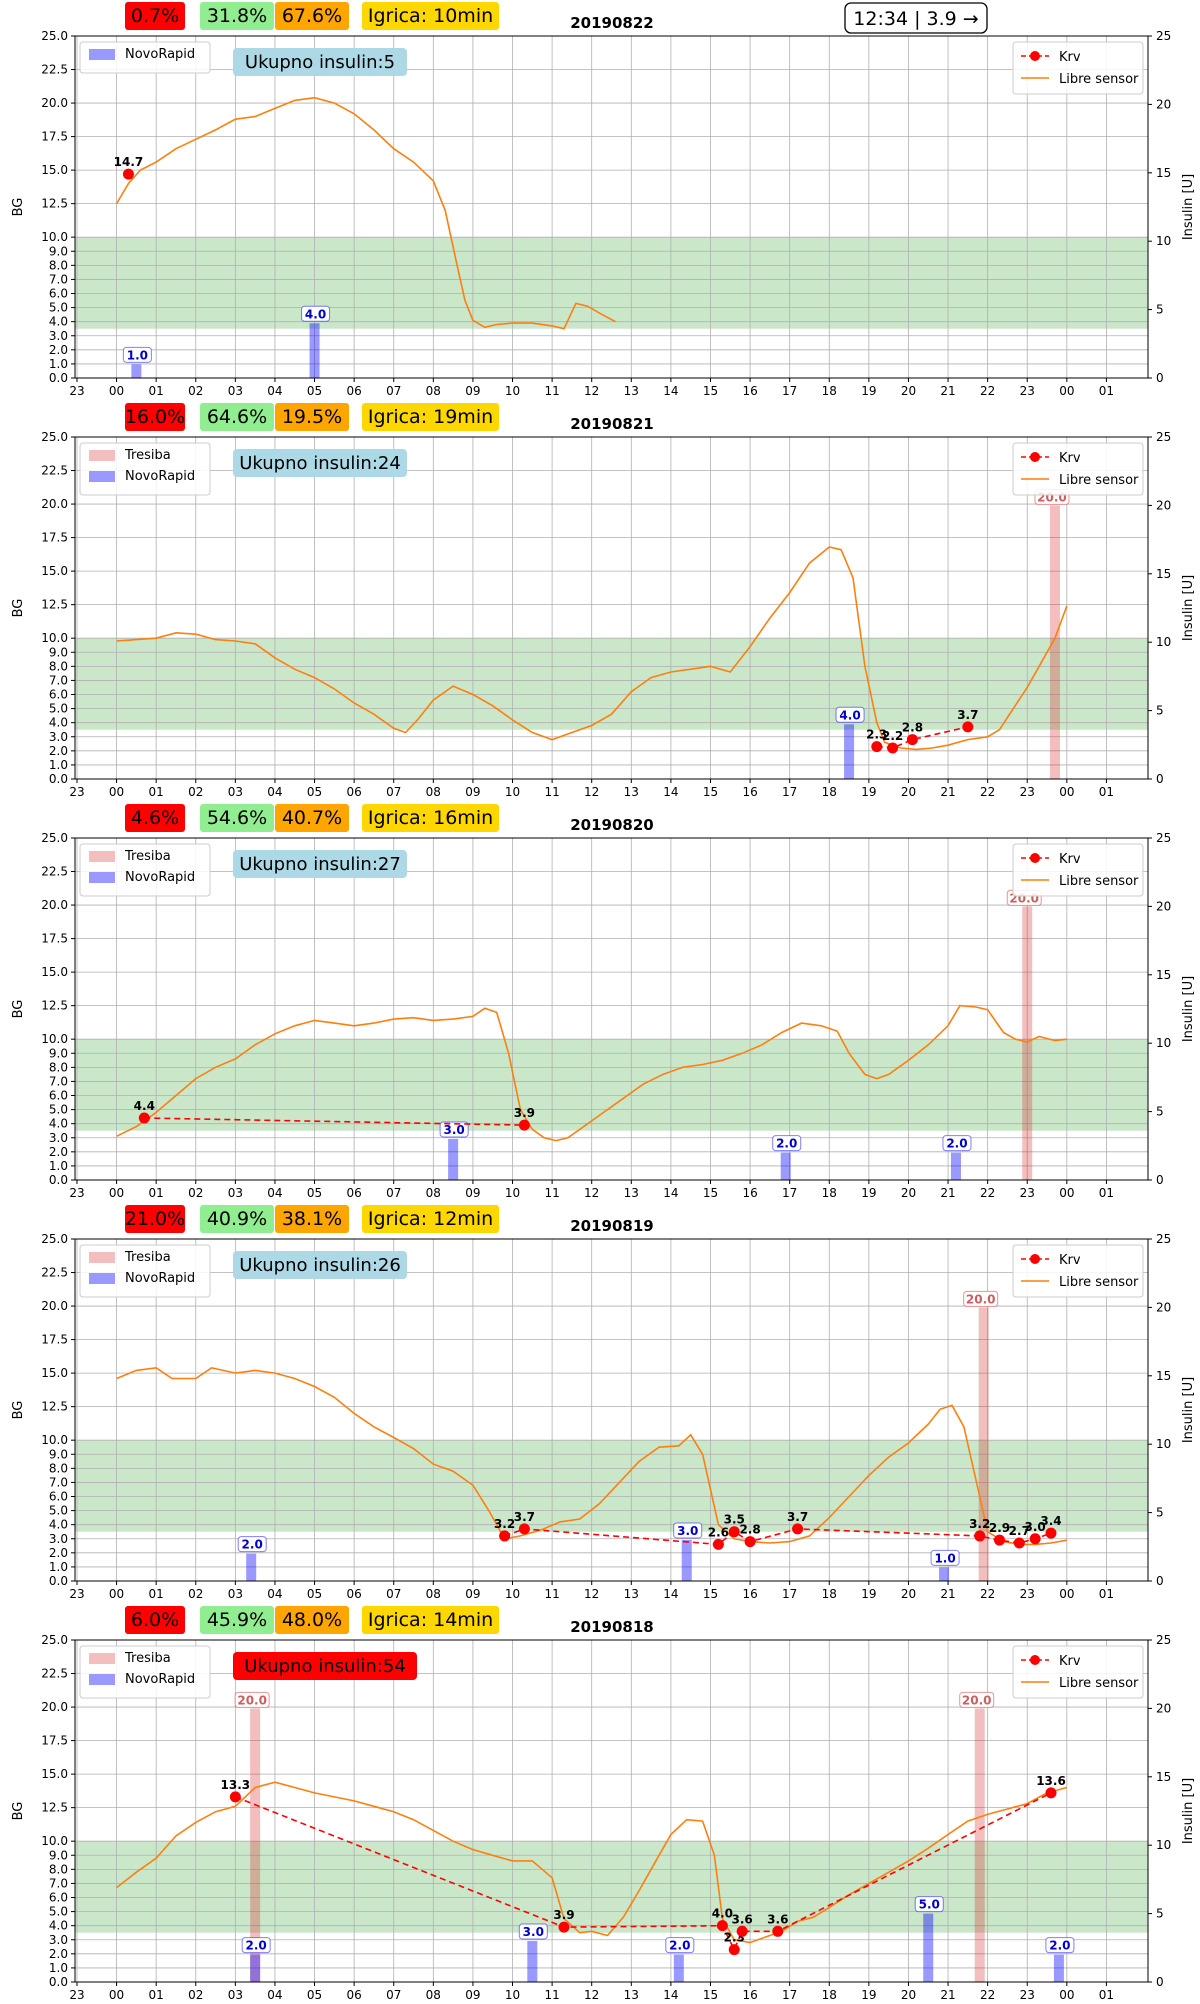  What do you see at coordinates (524, 1113) in the screenshot?
I see `blood-point-label: 3.9` at bounding box center [524, 1113].